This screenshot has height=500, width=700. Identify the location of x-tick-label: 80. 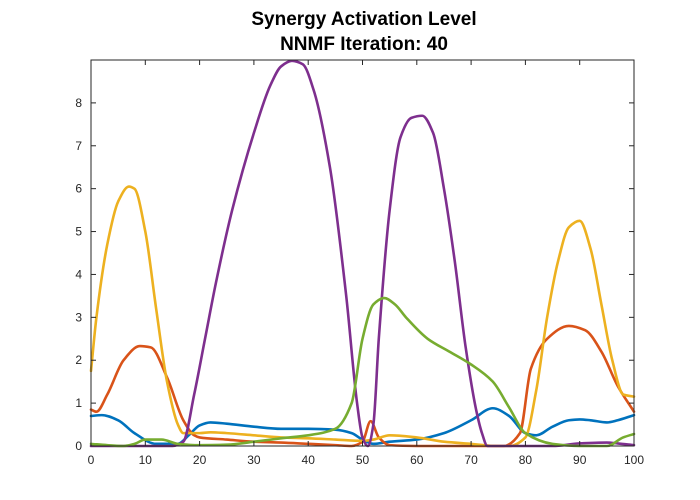
(526, 460).